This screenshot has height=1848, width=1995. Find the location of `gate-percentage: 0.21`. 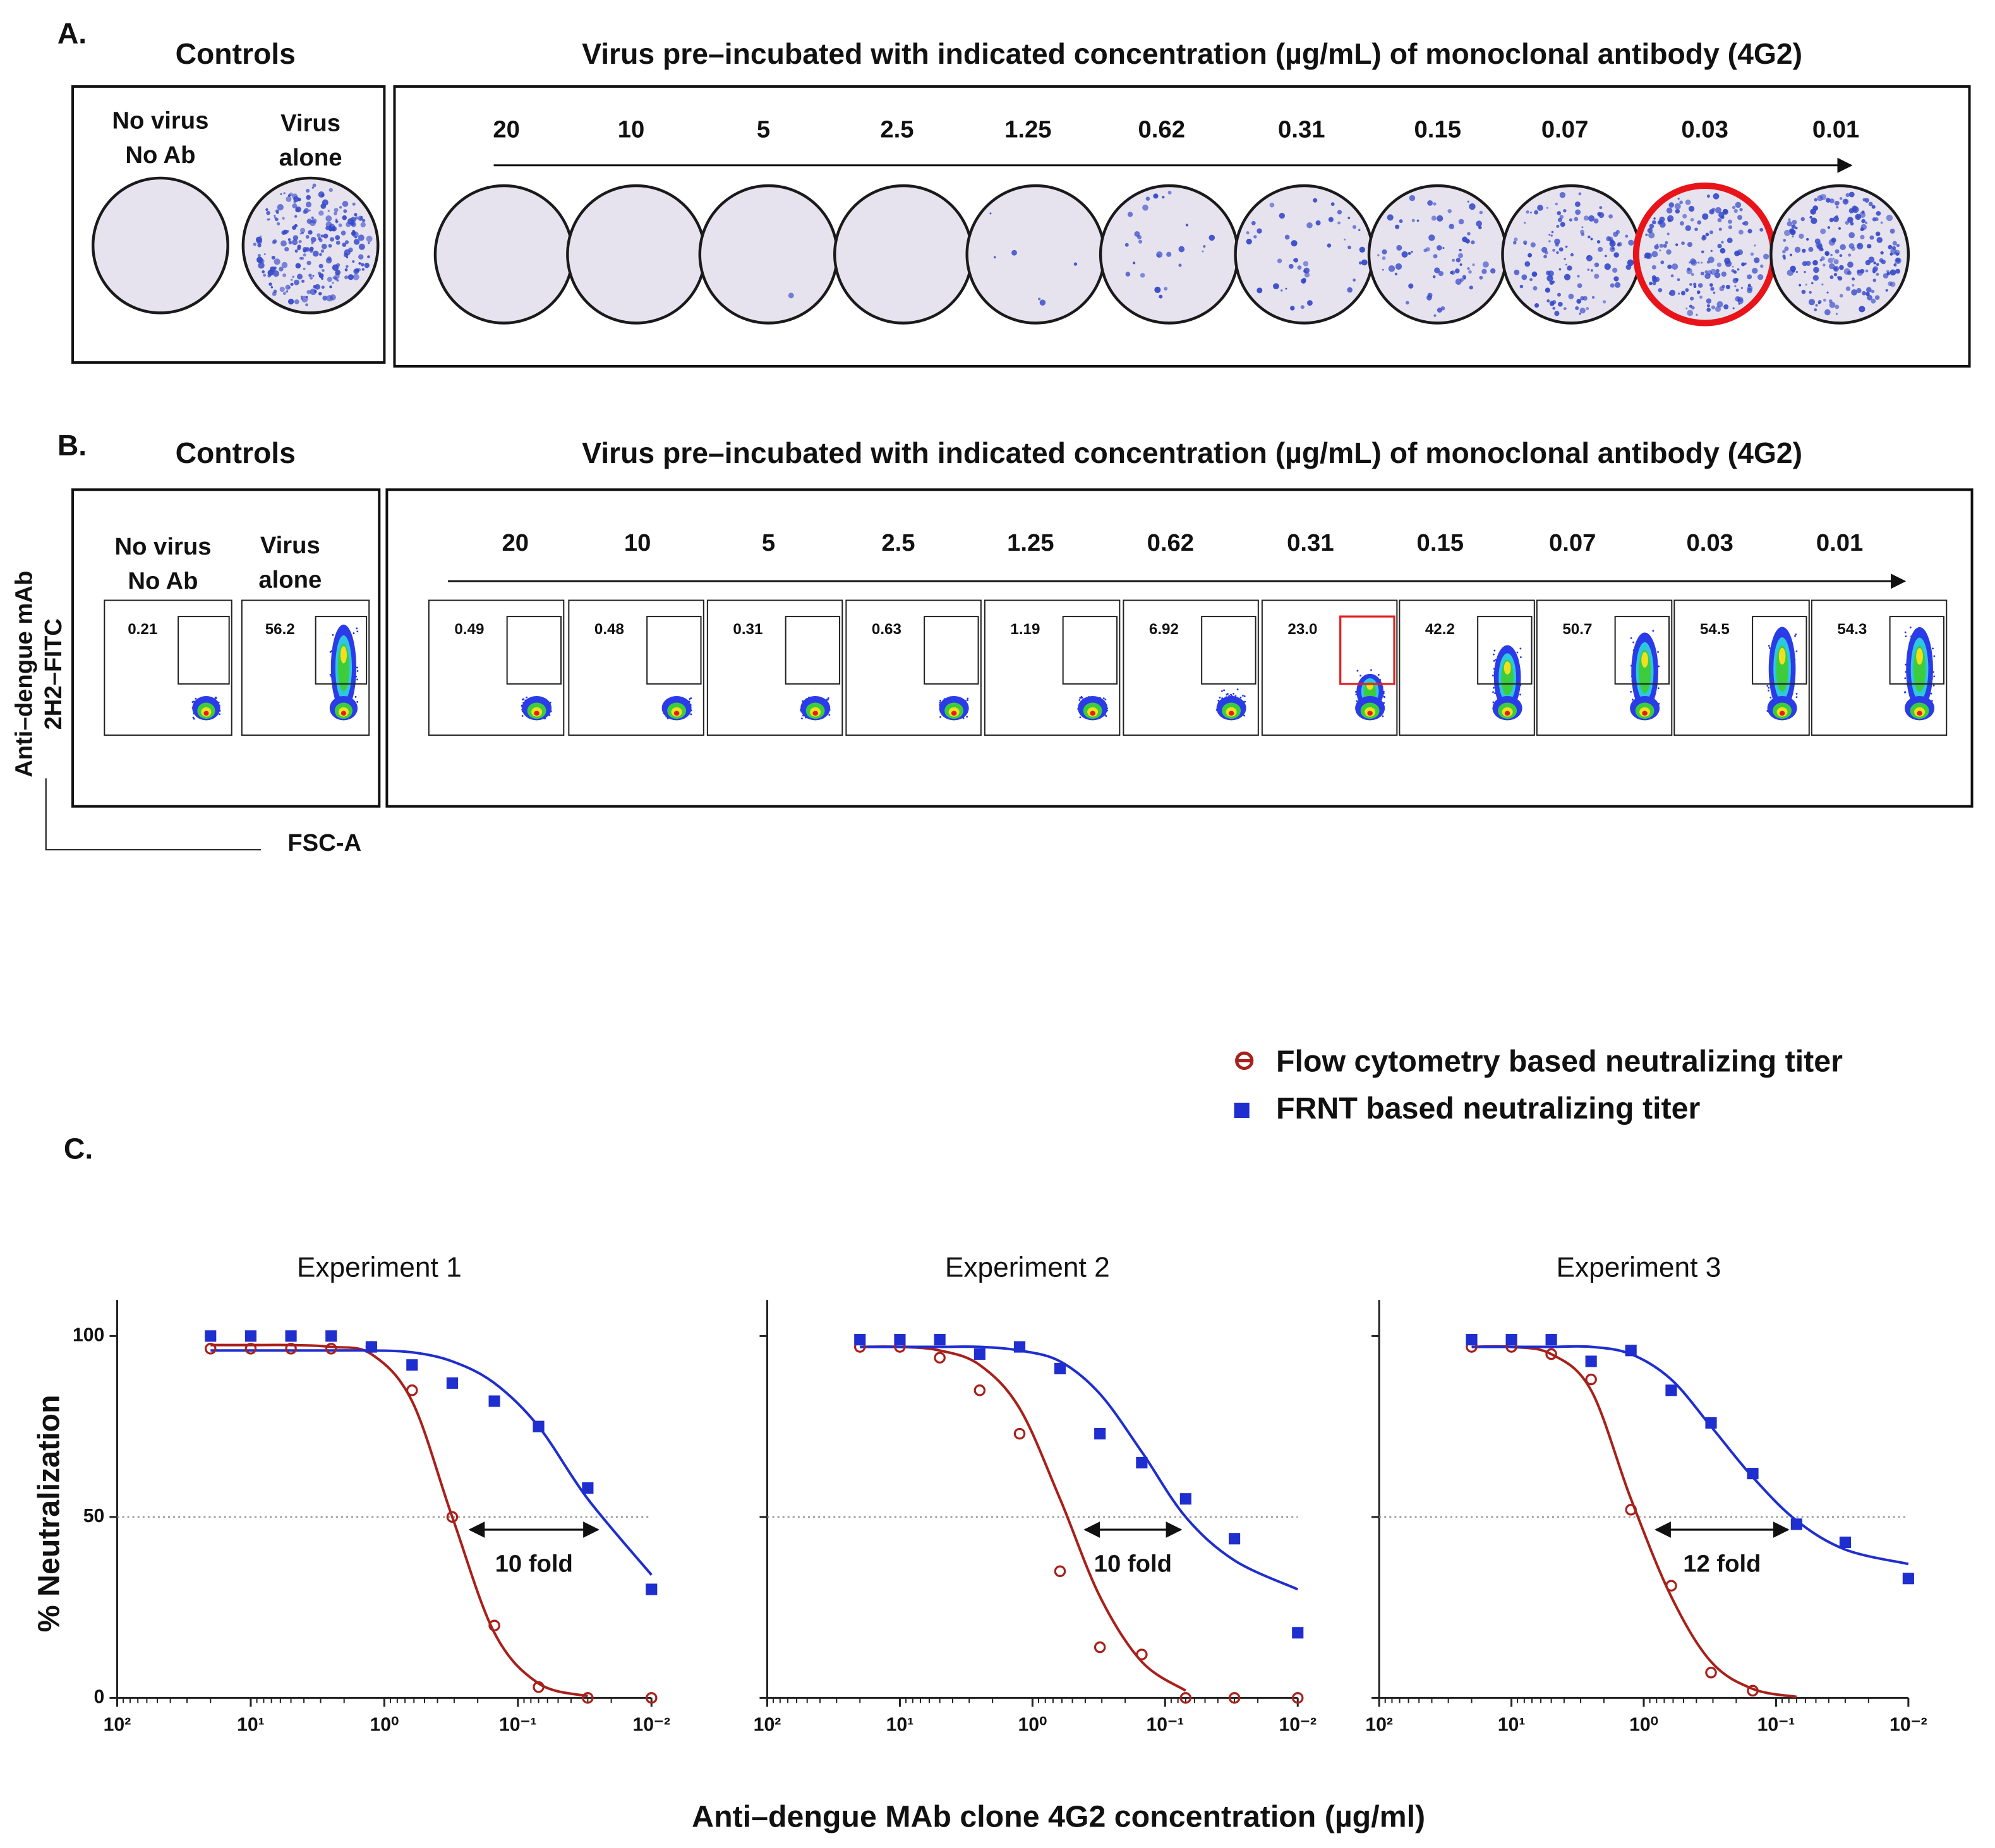

gate-percentage: 0.21 is located at coordinates (142, 629).